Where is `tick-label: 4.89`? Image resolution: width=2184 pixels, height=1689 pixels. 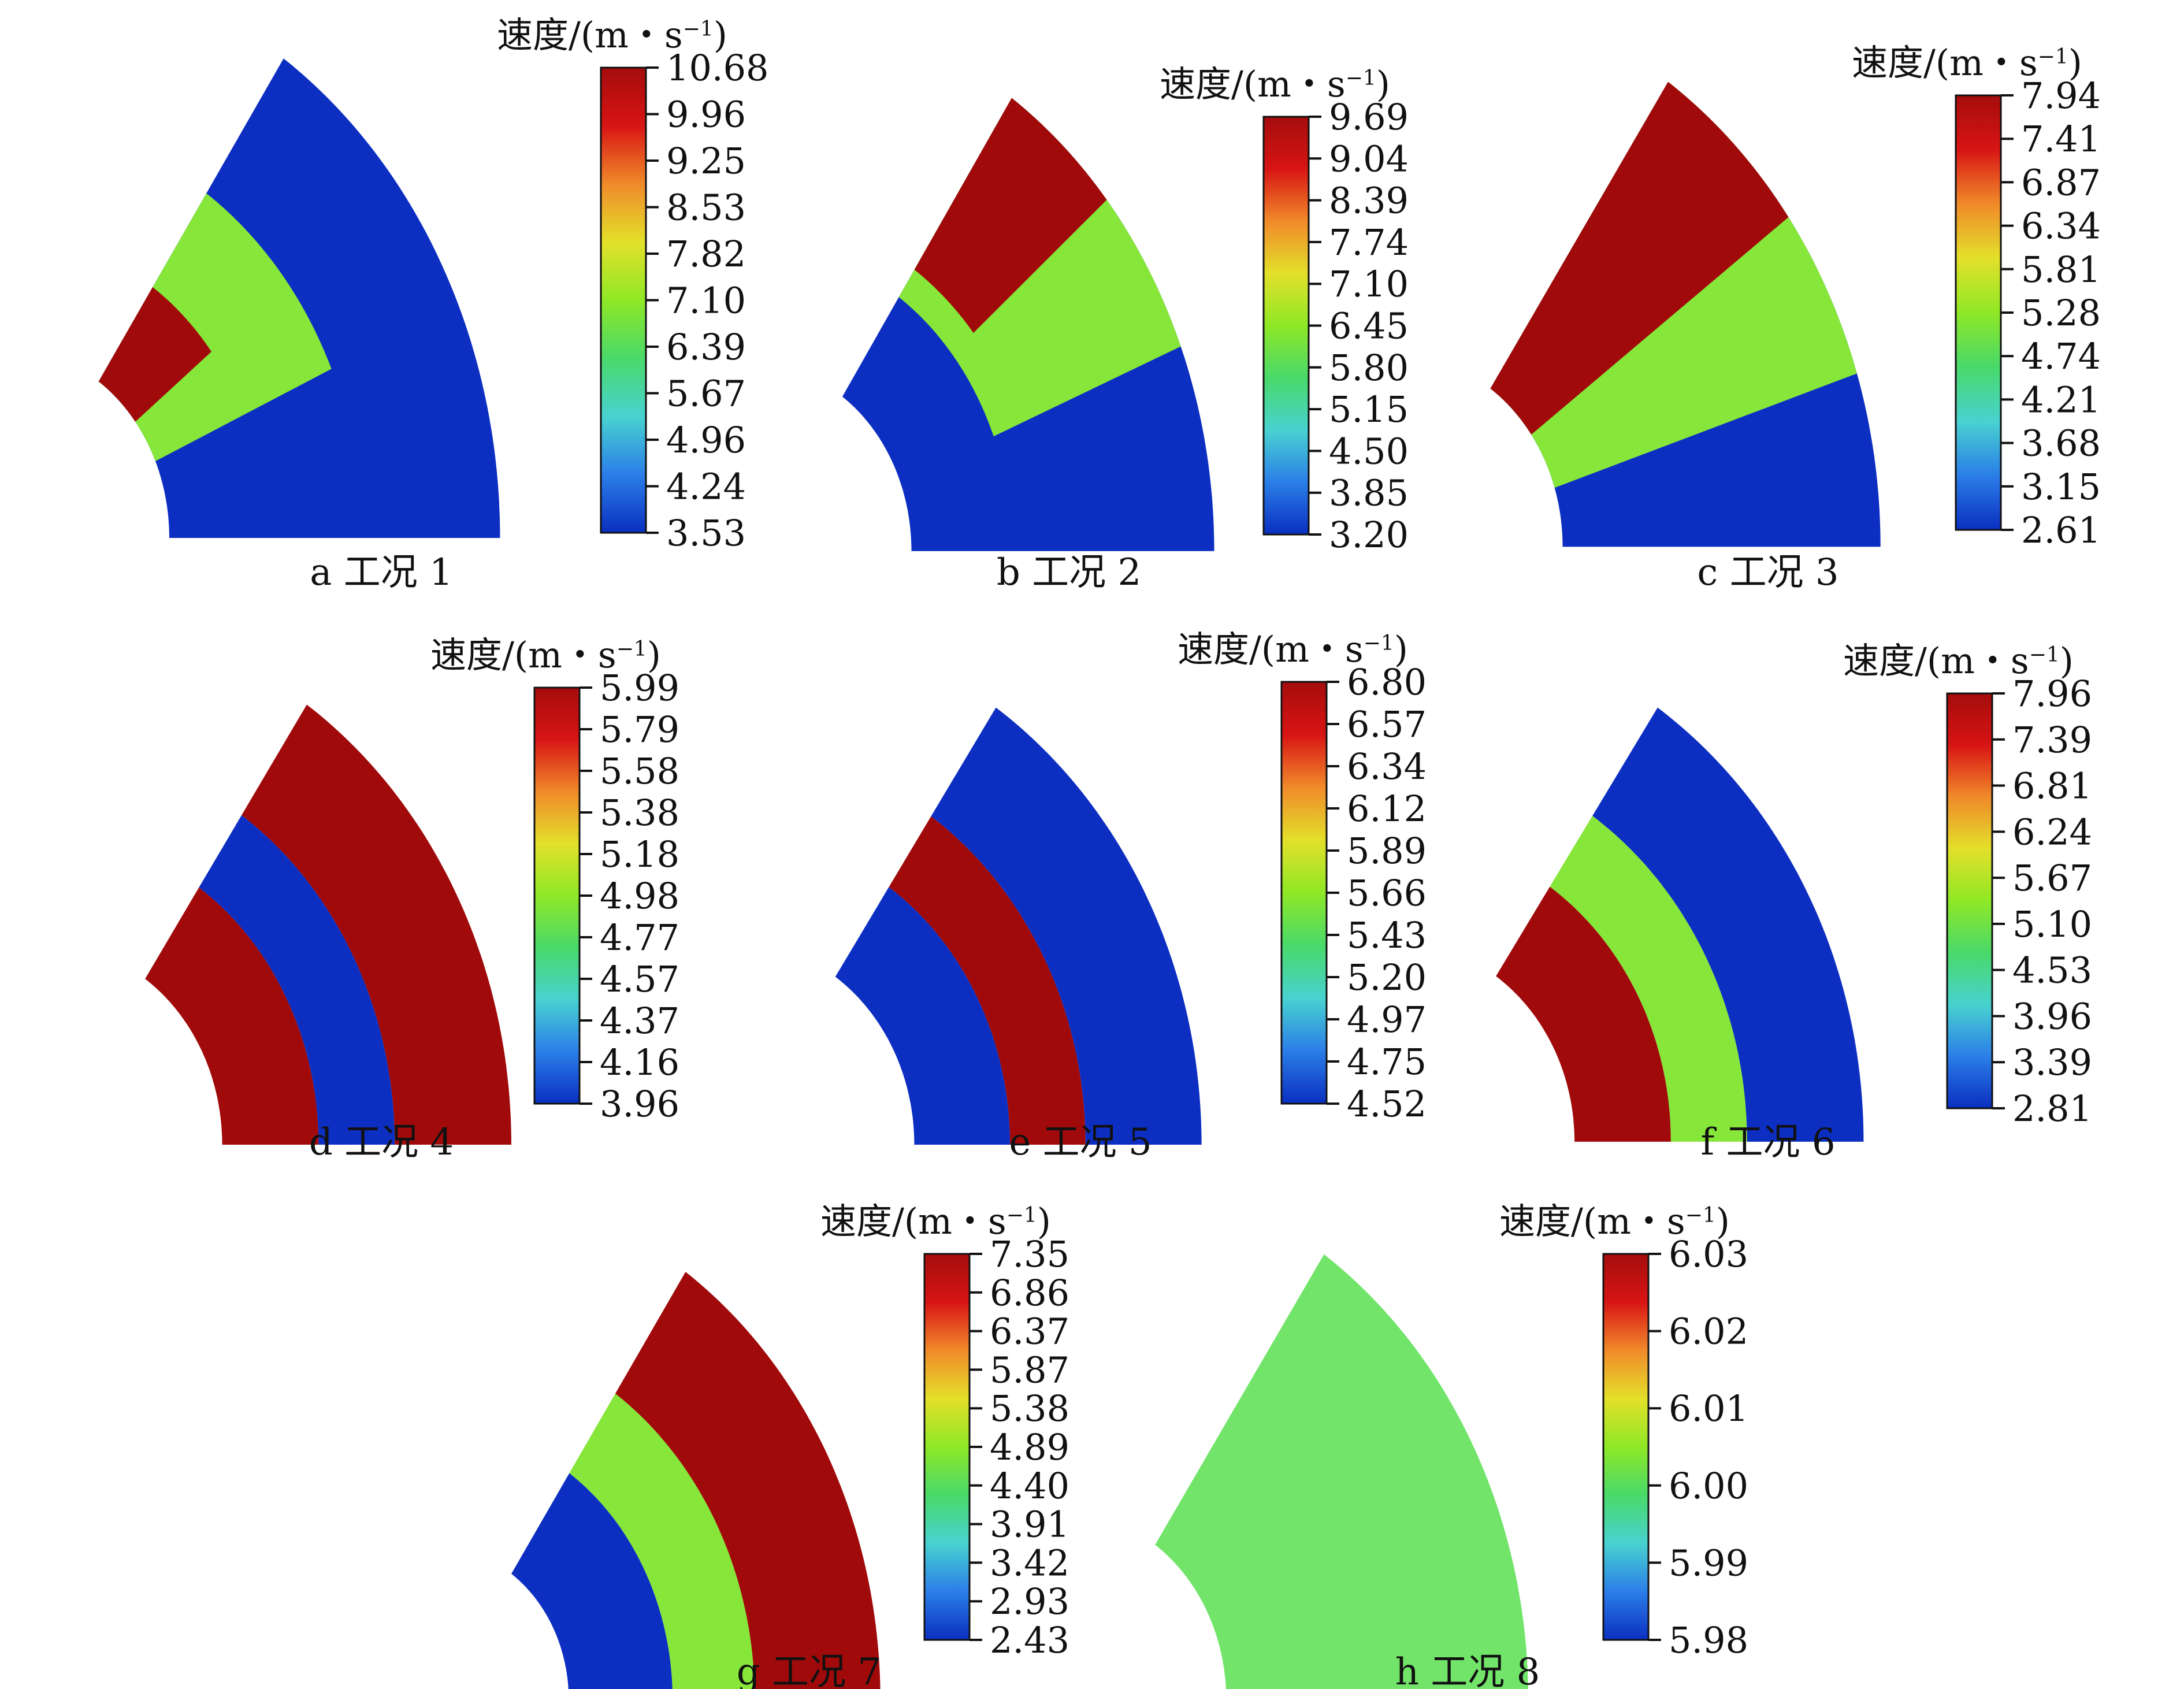
tick-label: 4.89 is located at coordinates (1029, 1447).